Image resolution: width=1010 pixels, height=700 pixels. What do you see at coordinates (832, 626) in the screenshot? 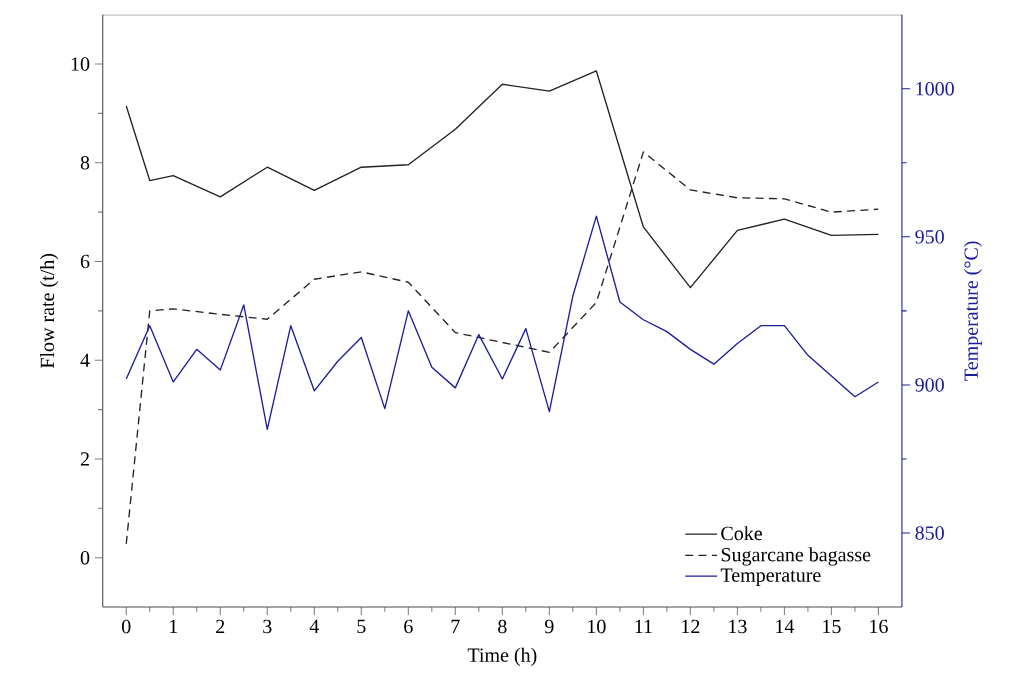
I see `x-tick-label: 15` at bounding box center [832, 626].